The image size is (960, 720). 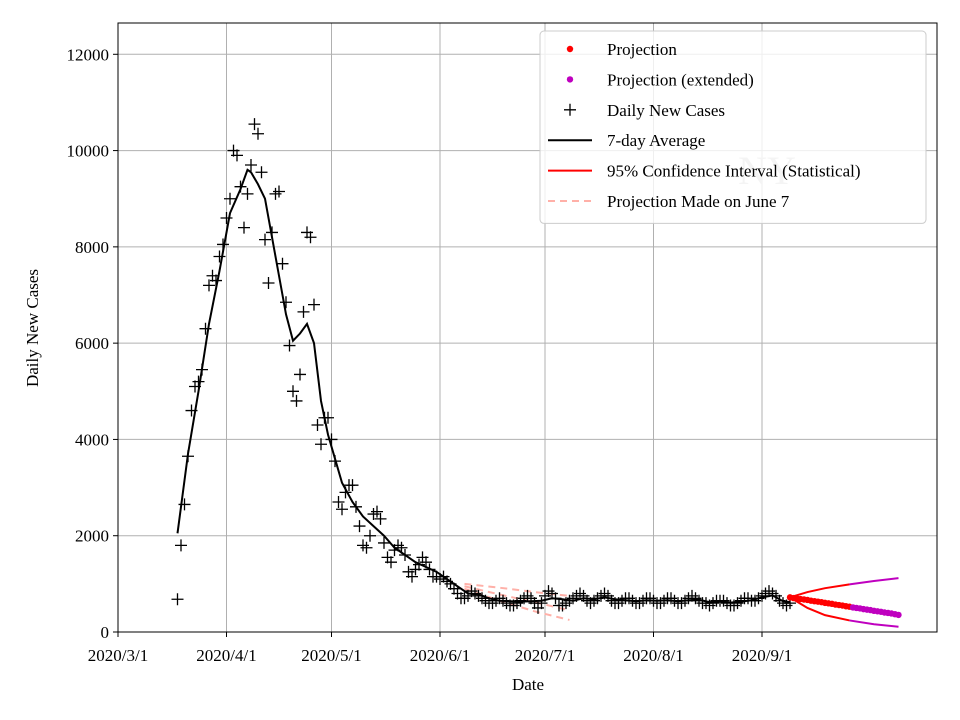 I want to click on y-tick-label: 8000, so click(x=92, y=247).